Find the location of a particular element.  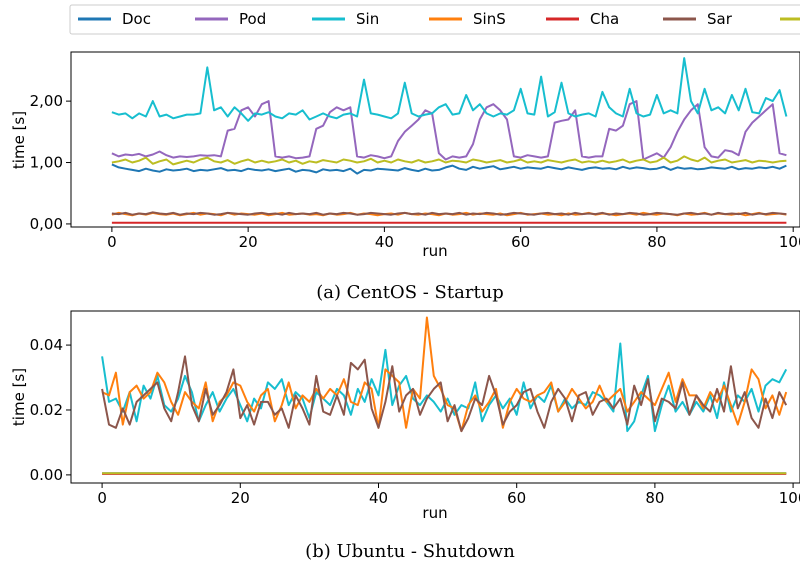

xlabel-b: run is located at coordinates (434, 513).